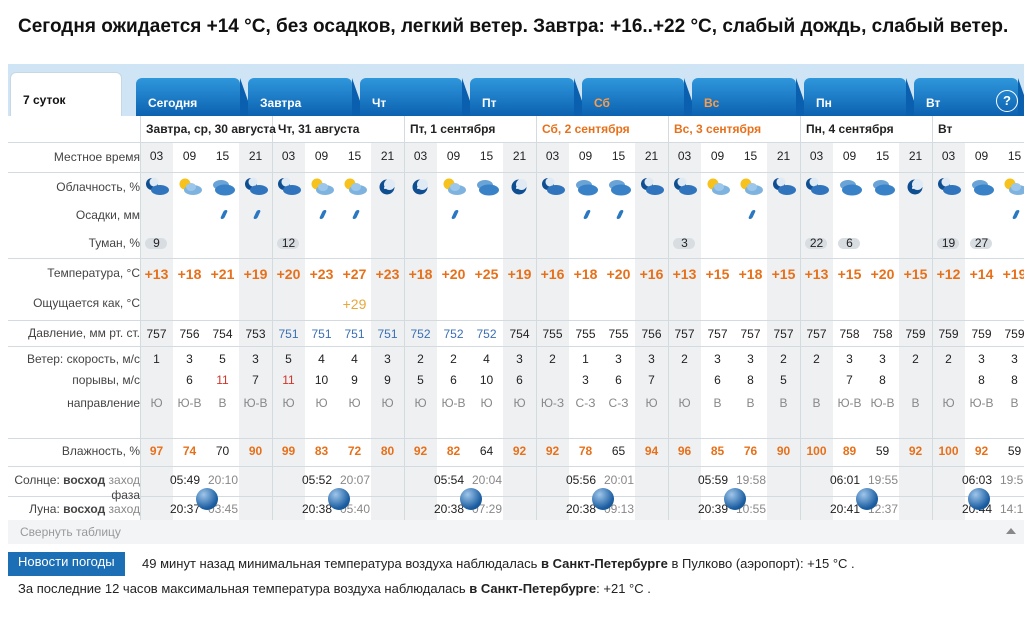  I want to click on temperature-cell: +15, so click(915, 274).